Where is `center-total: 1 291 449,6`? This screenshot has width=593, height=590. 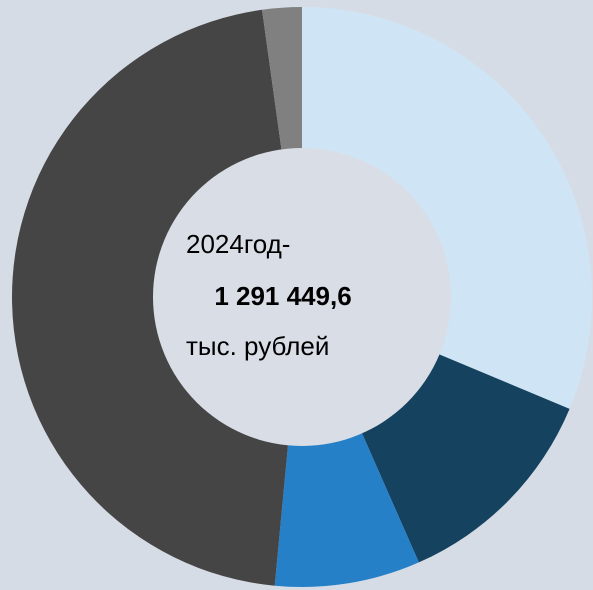 center-total: 1 291 449,6 is located at coordinates (282, 296).